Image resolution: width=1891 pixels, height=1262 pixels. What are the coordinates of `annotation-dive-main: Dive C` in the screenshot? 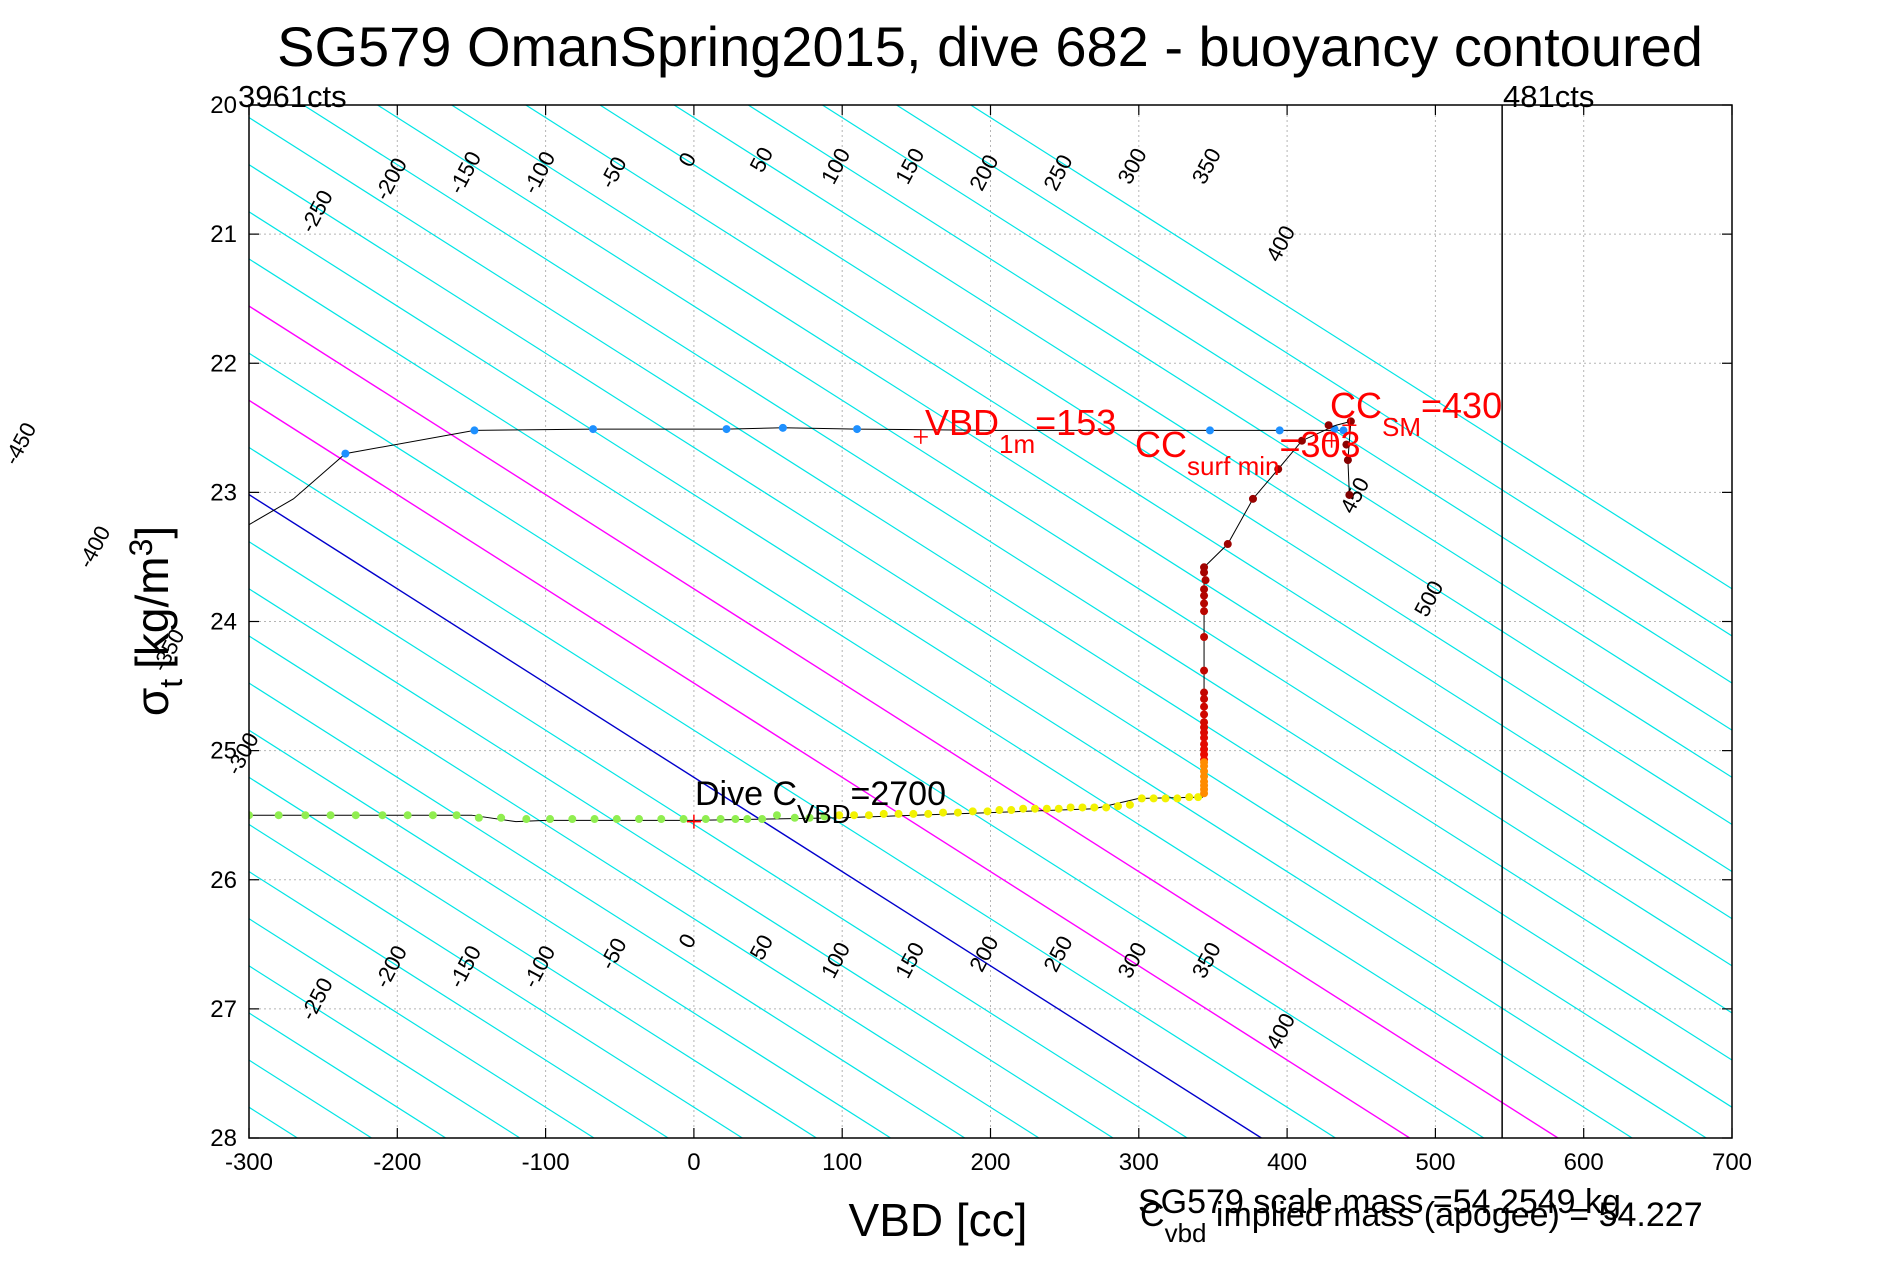 It's located at (746, 794).